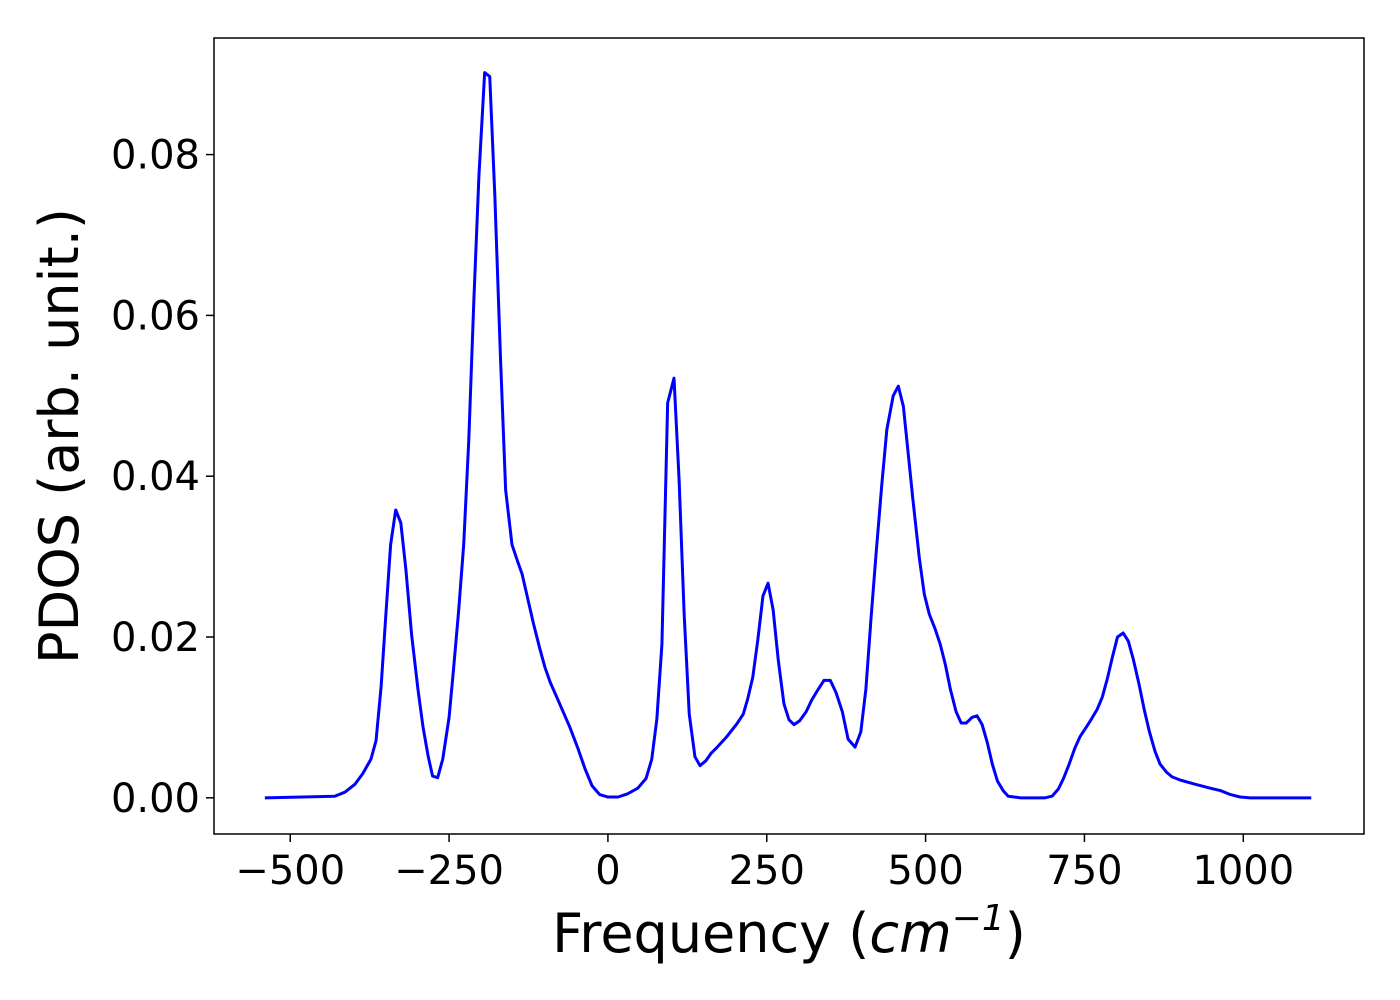  Describe the element at coordinates (767, 871) in the screenshot. I see `x-tick-label: 250` at that location.